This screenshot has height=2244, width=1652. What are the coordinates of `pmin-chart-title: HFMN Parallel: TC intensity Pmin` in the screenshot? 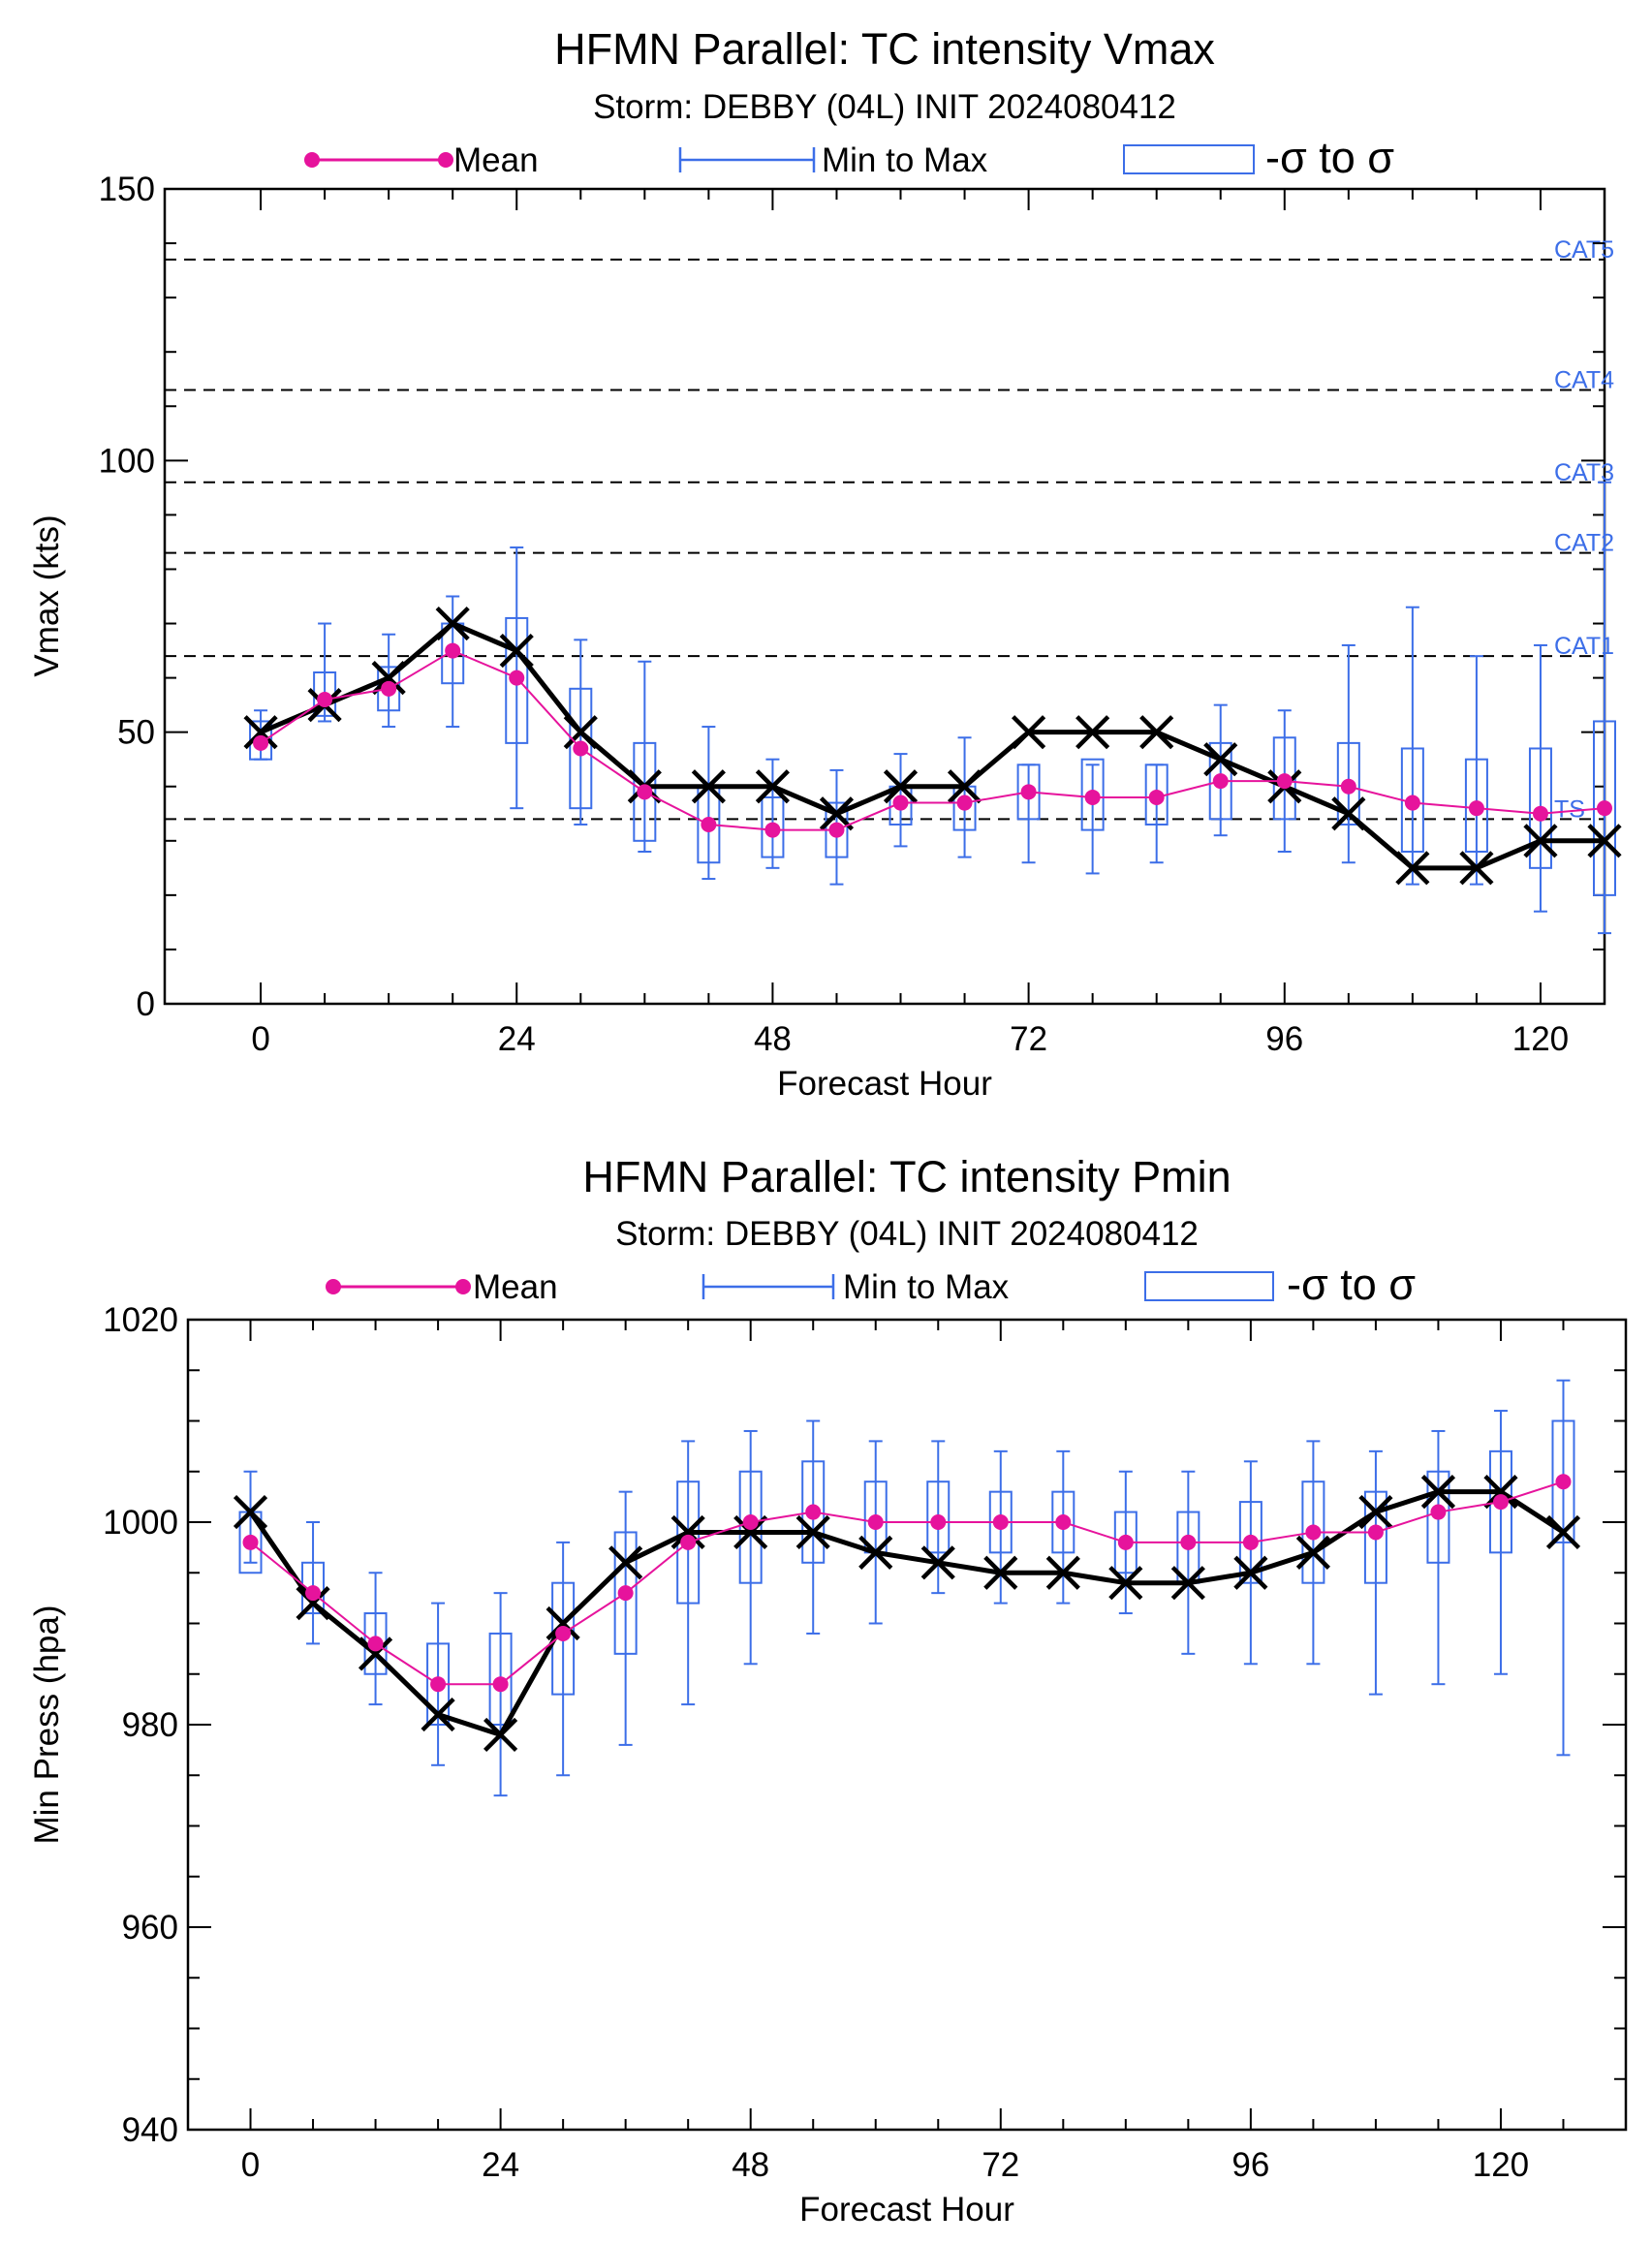 It's located at (906, 1176).